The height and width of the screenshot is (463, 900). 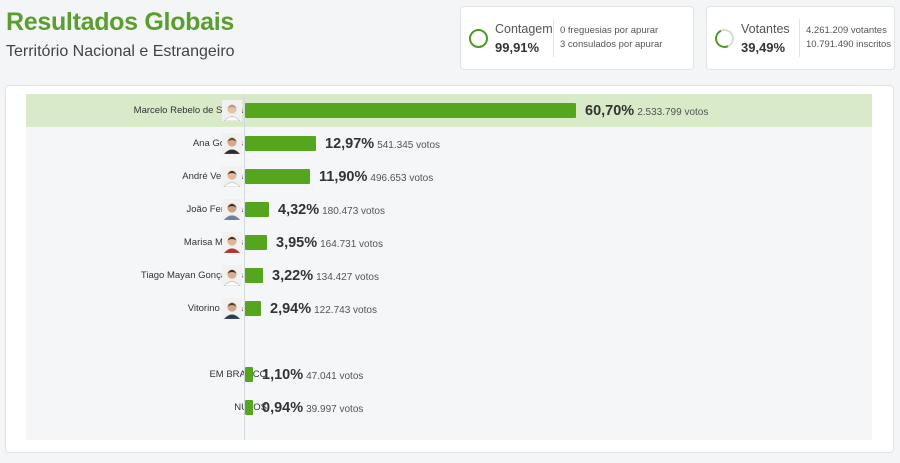 What do you see at coordinates (238, 374) in the screenshot?
I see `candidate-name: EM BRANCO` at bounding box center [238, 374].